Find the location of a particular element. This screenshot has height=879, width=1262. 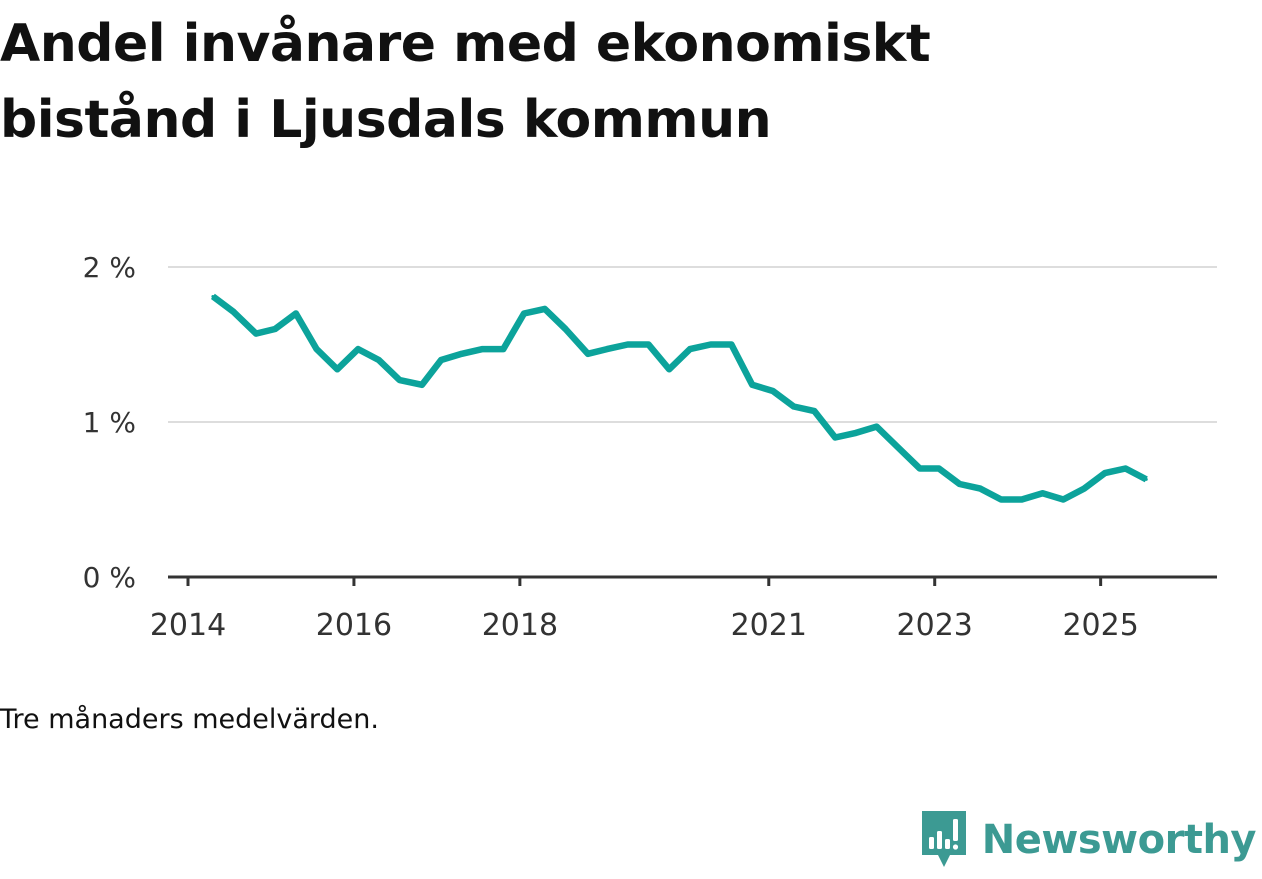

brand-name: Newsworthy is located at coordinates (1119, 840).